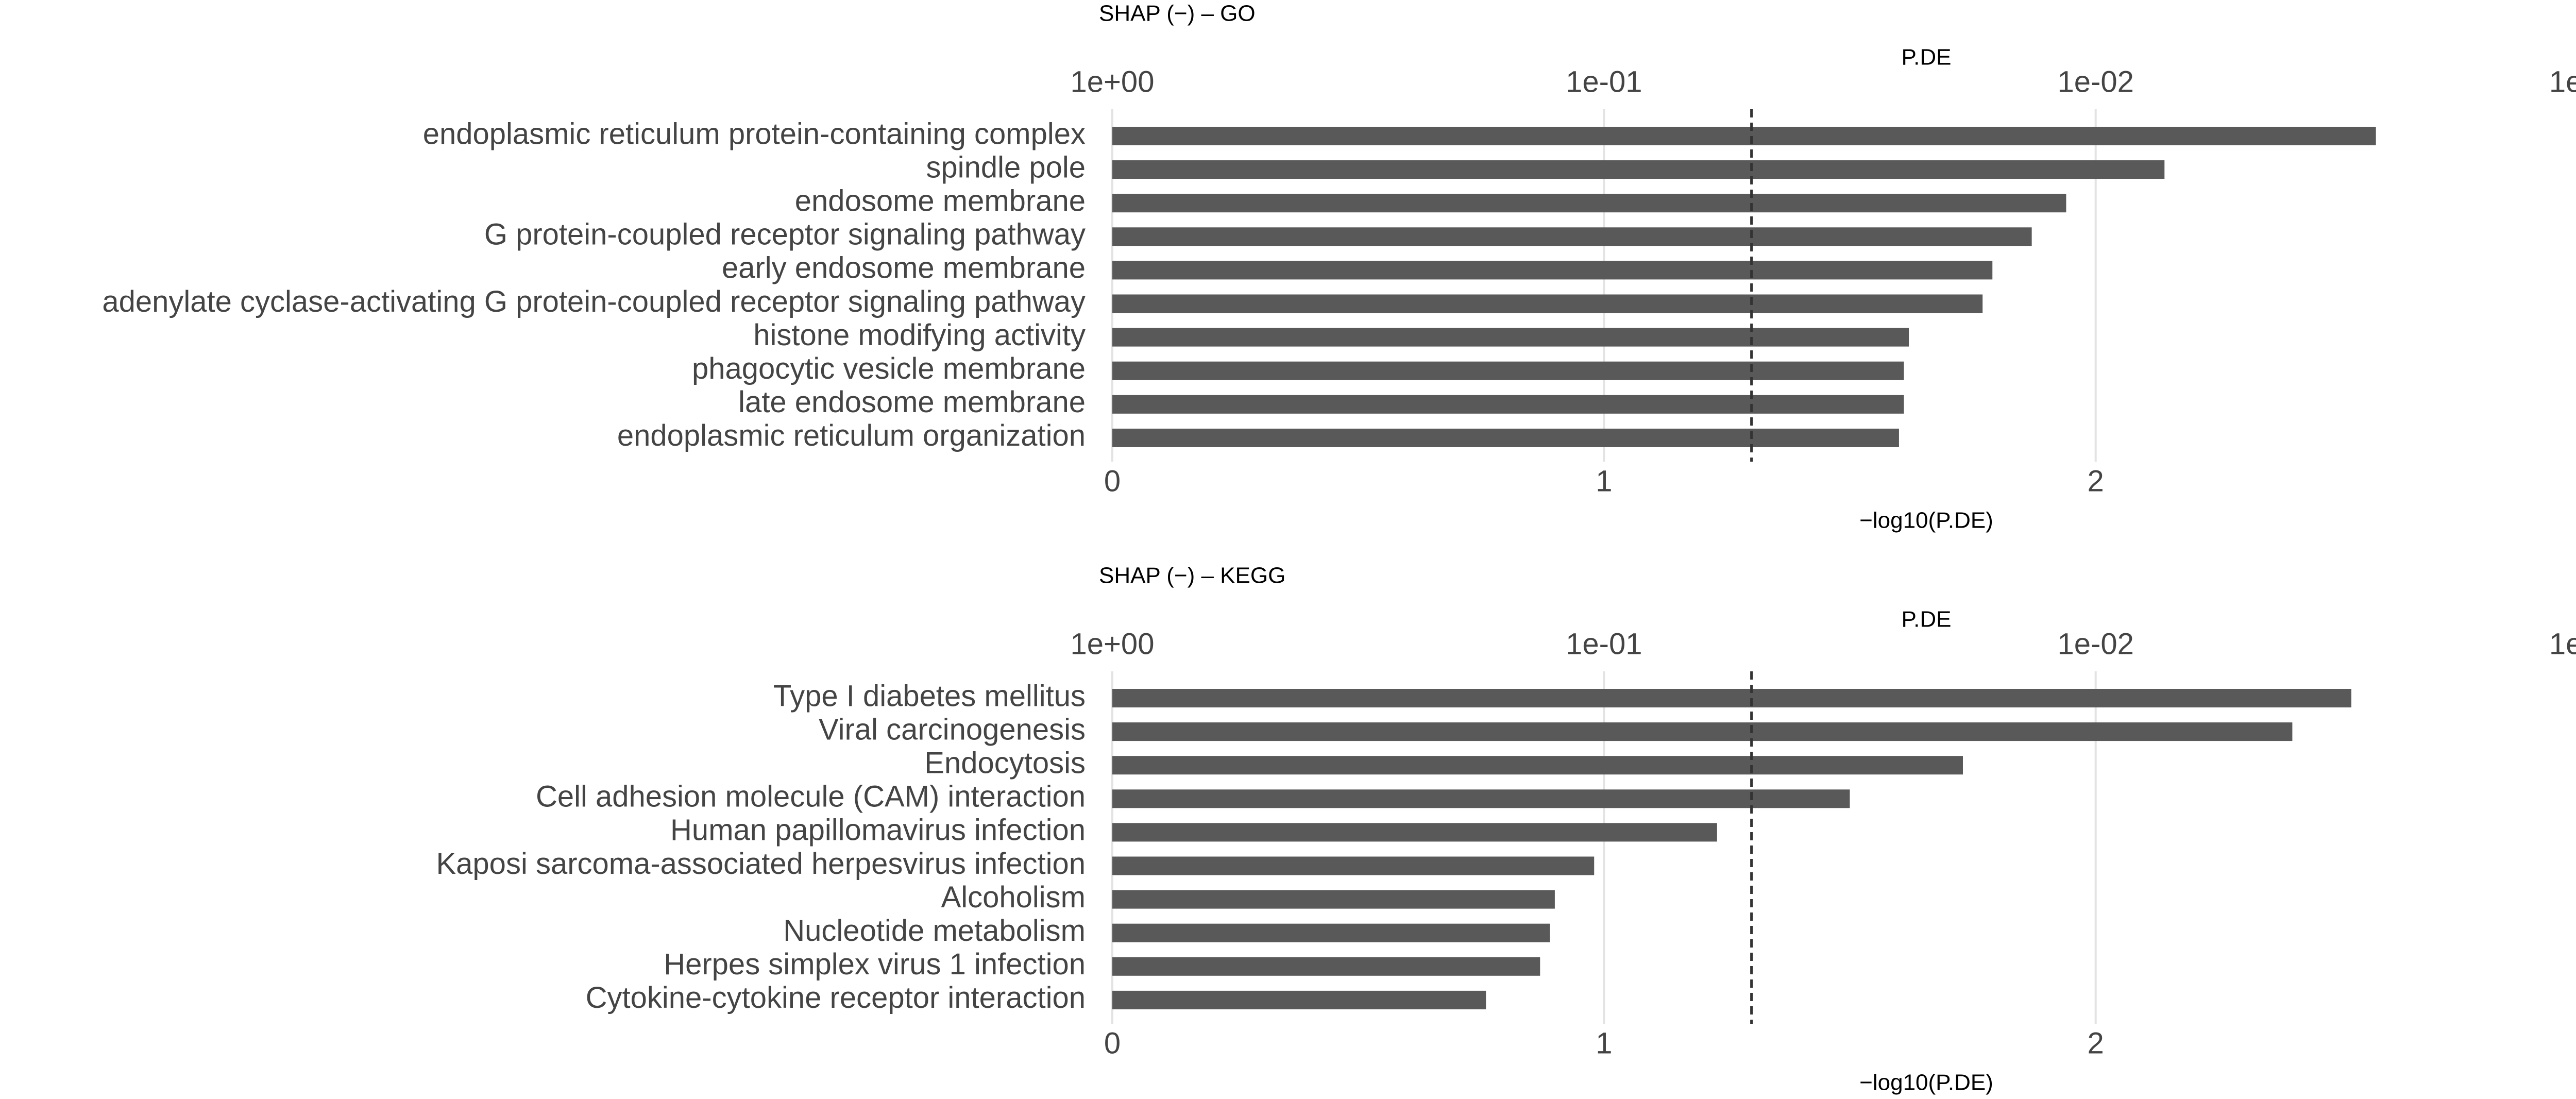 The image size is (2576, 1099). What do you see at coordinates (836, 998) in the screenshot?
I see `category-label: Cytokine-cytokine receptor interaction` at bounding box center [836, 998].